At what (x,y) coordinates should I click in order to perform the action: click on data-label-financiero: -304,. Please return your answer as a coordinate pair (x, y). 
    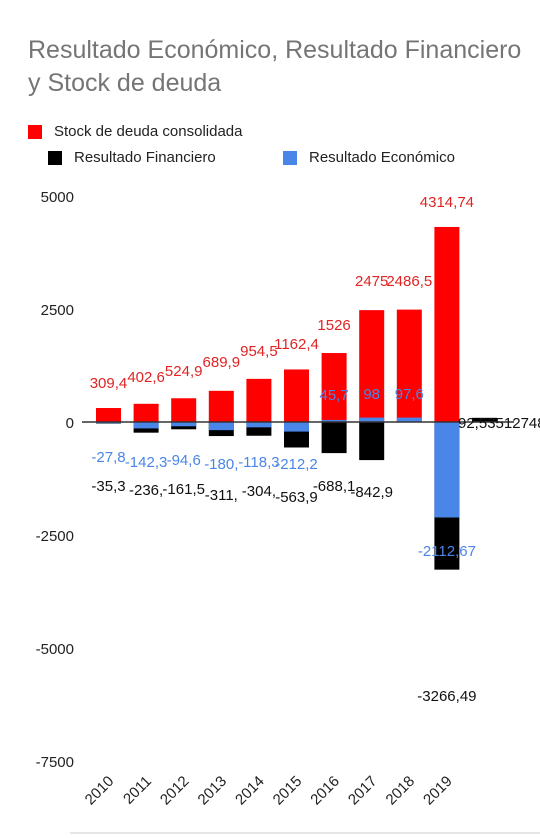
    Looking at the image, I should click on (259, 491).